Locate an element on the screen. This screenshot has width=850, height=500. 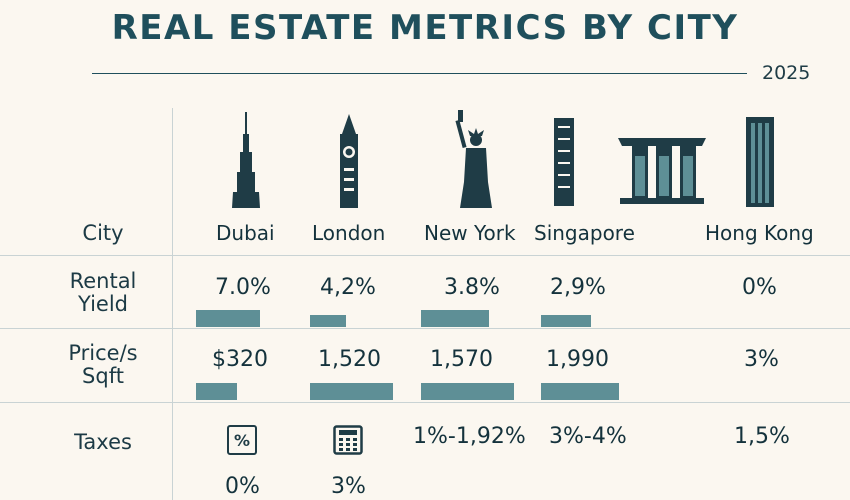
rental-yield-bar-singapore is located at coordinates (566, 321).